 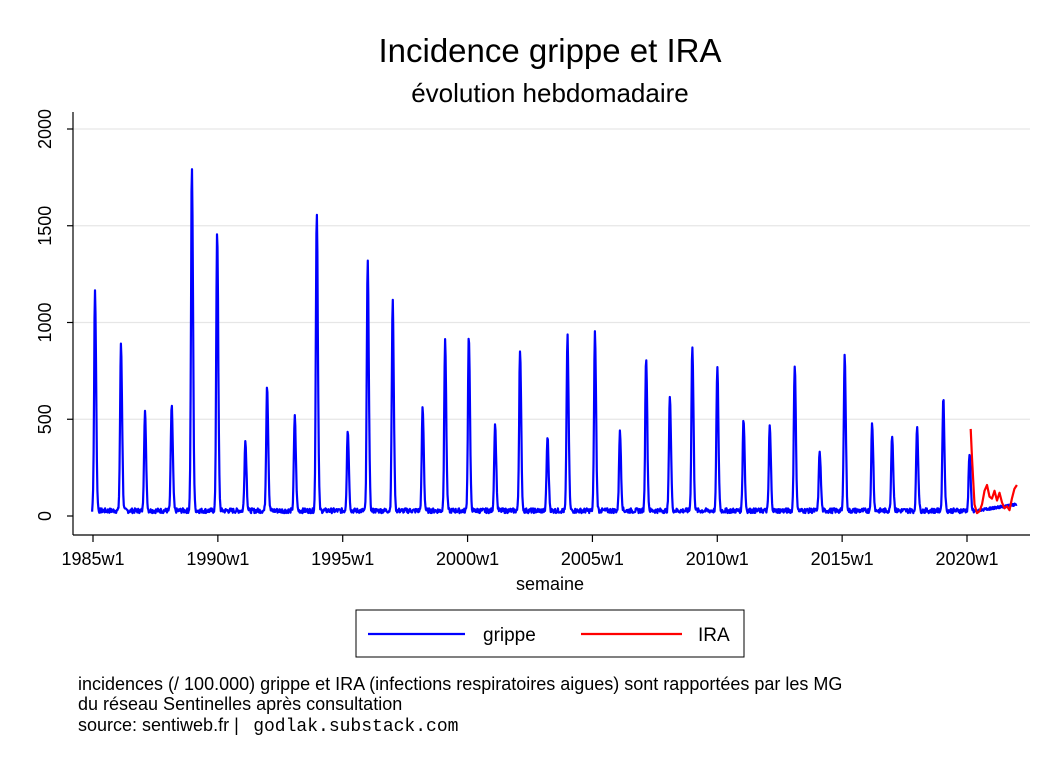 I want to click on y-tick-label: 2000, so click(x=45, y=129).